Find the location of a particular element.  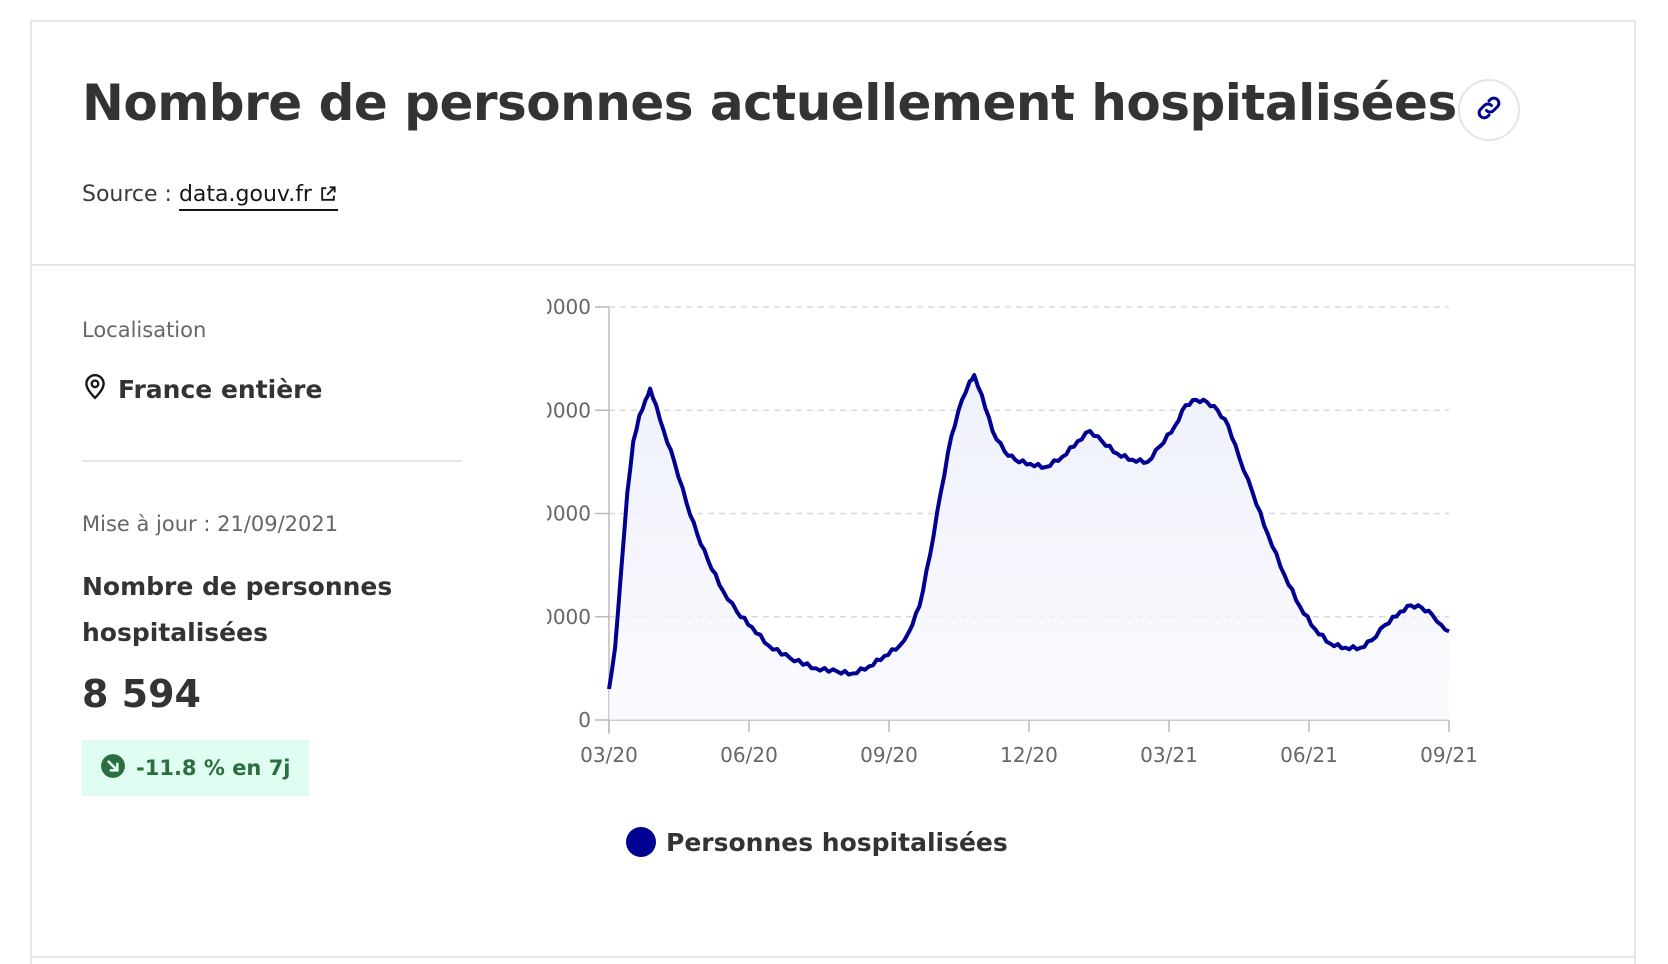

metric-value: 8 594 is located at coordinates (141, 694).